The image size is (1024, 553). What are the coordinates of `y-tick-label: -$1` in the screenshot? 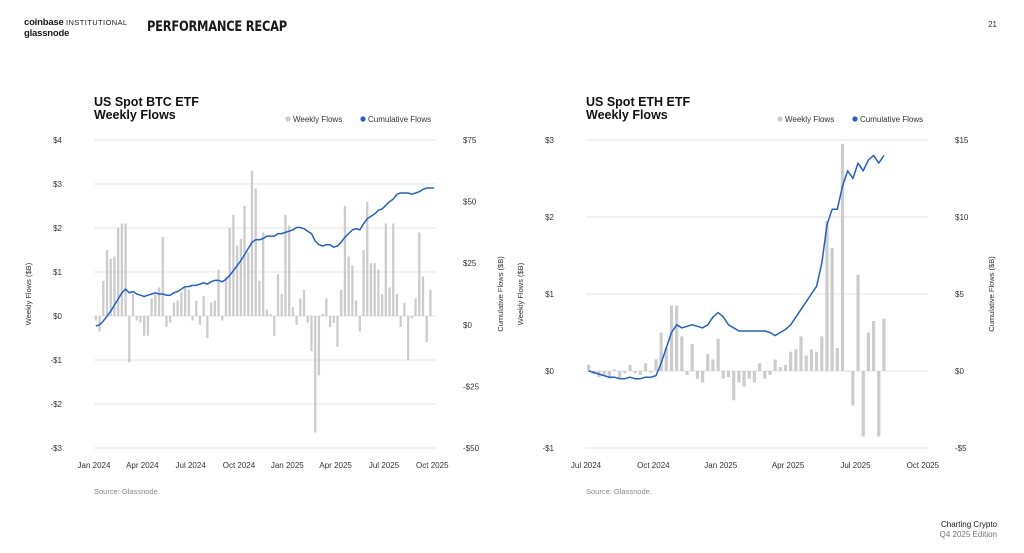 It's located at (56, 360).